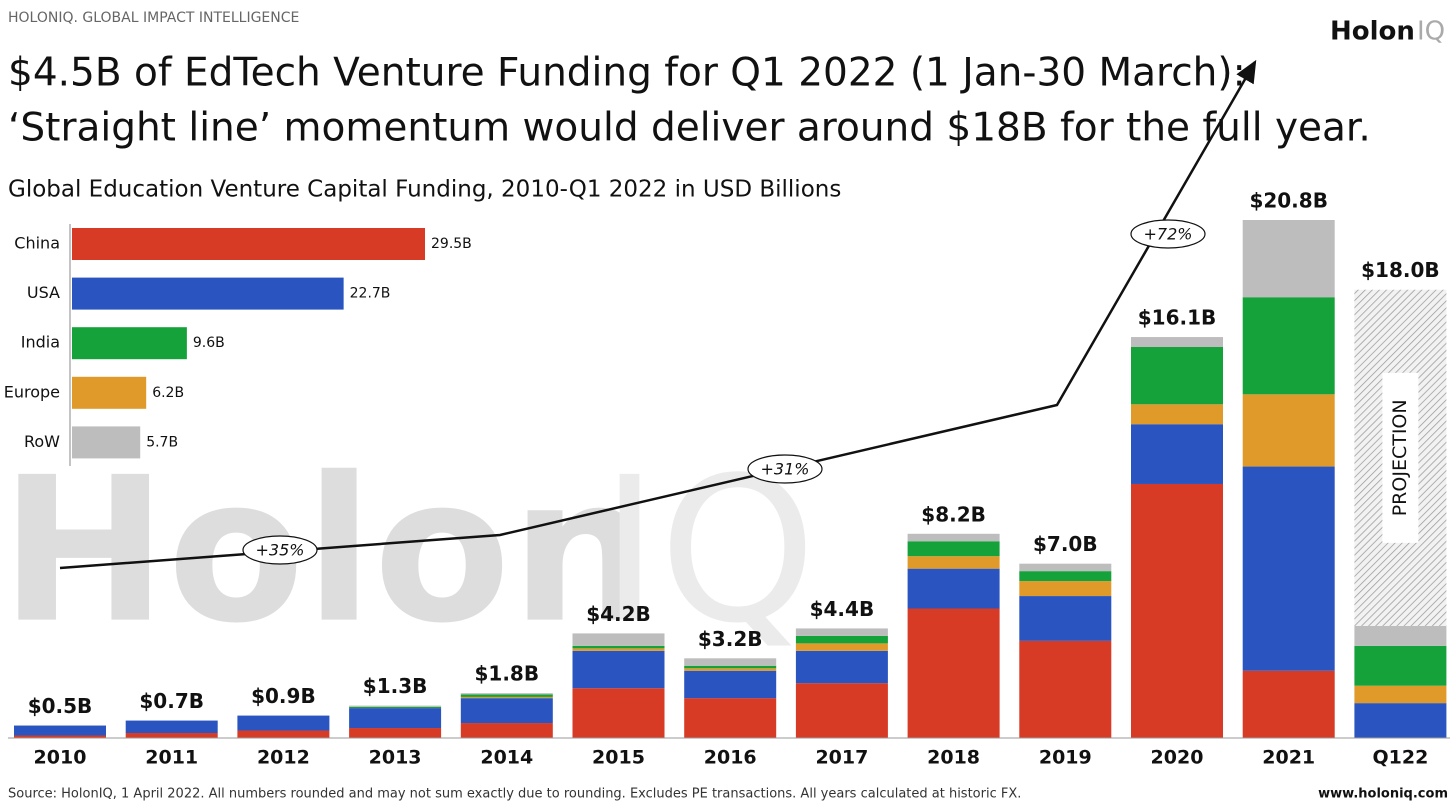 The image size is (1456, 809). I want to click on x-tick-label: 2015, so click(618, 758).